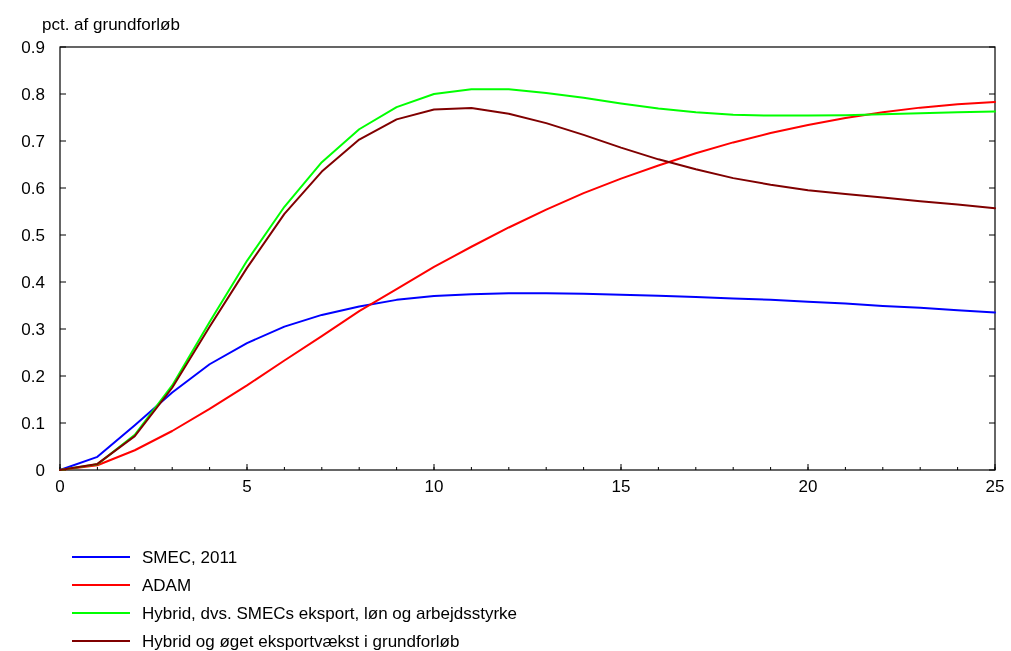  Describe the element at coordinates (167, 585) in the screenshot. I see `legend-label: ADAM` at that location.